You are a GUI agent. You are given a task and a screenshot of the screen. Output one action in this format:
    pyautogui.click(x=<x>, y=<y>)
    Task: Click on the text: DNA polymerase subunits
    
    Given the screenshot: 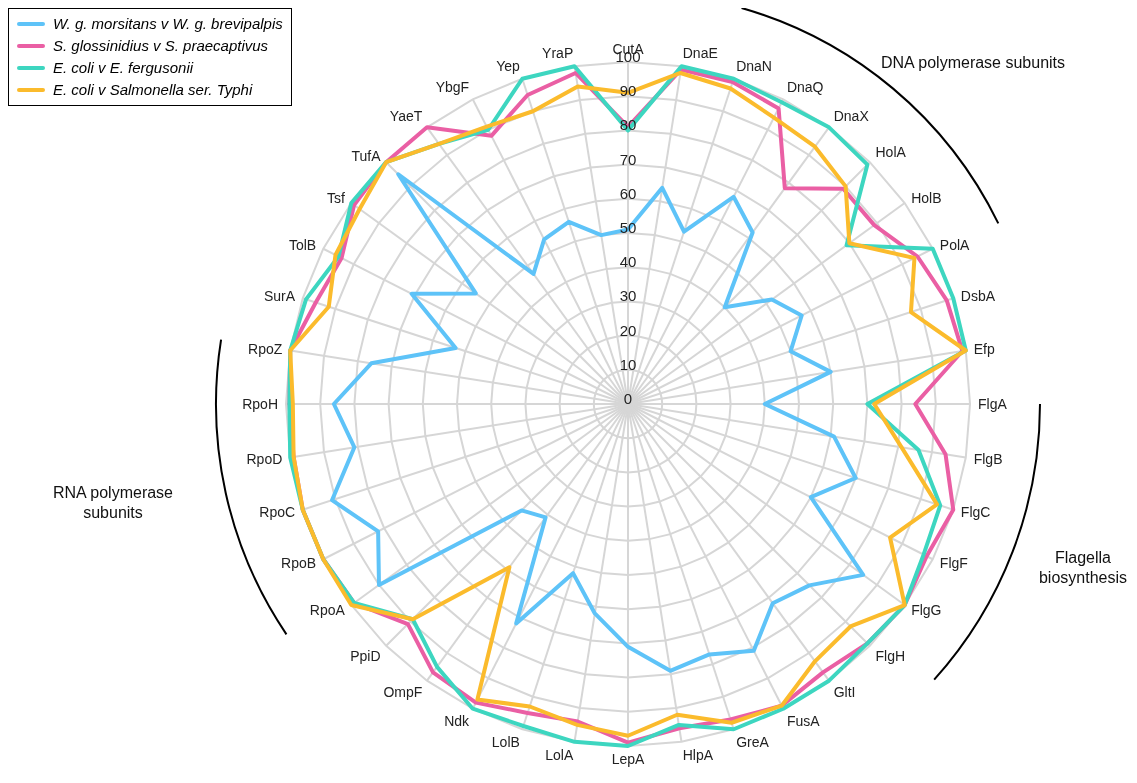 What is the action you would take?
    pyautogui.click(x=973, y=63)
    